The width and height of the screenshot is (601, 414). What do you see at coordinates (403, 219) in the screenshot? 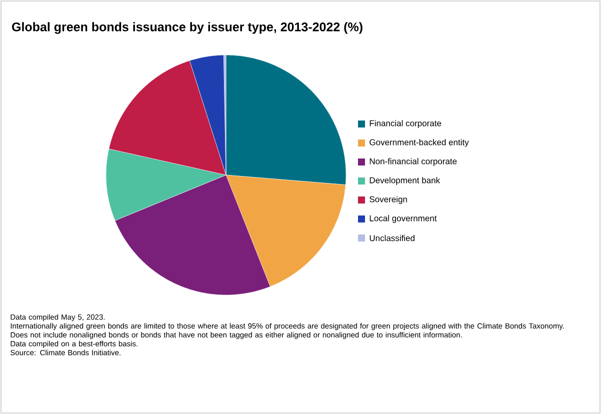
I see `legend-label: Local government` at bounding box center [403, 219].